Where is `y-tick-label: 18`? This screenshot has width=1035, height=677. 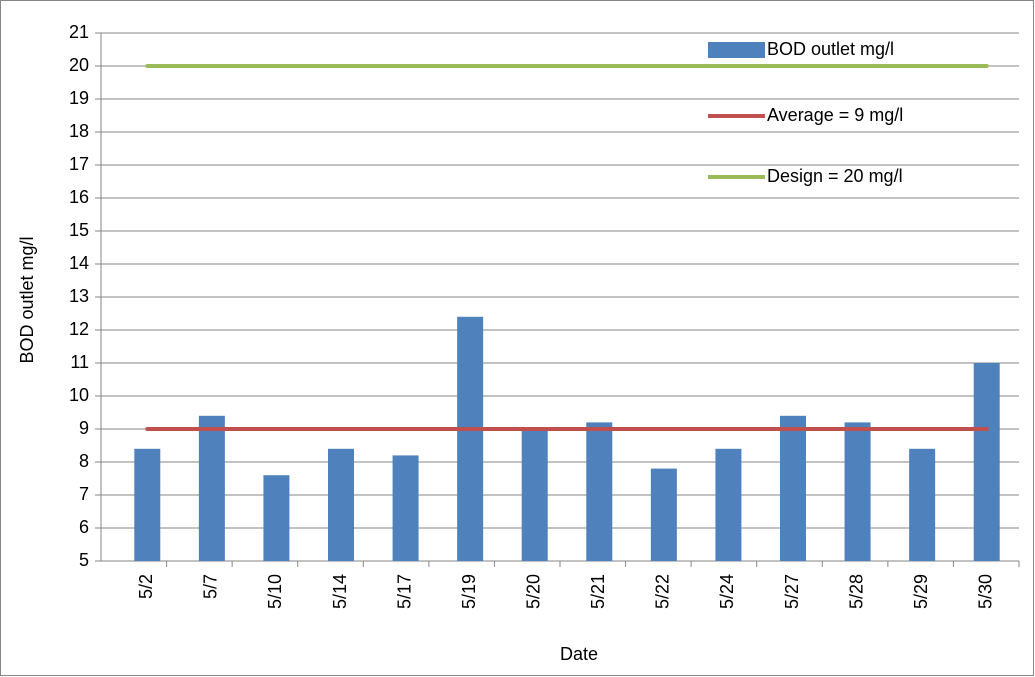
y-tick-label: 18 is located at coordinates (79, 131).